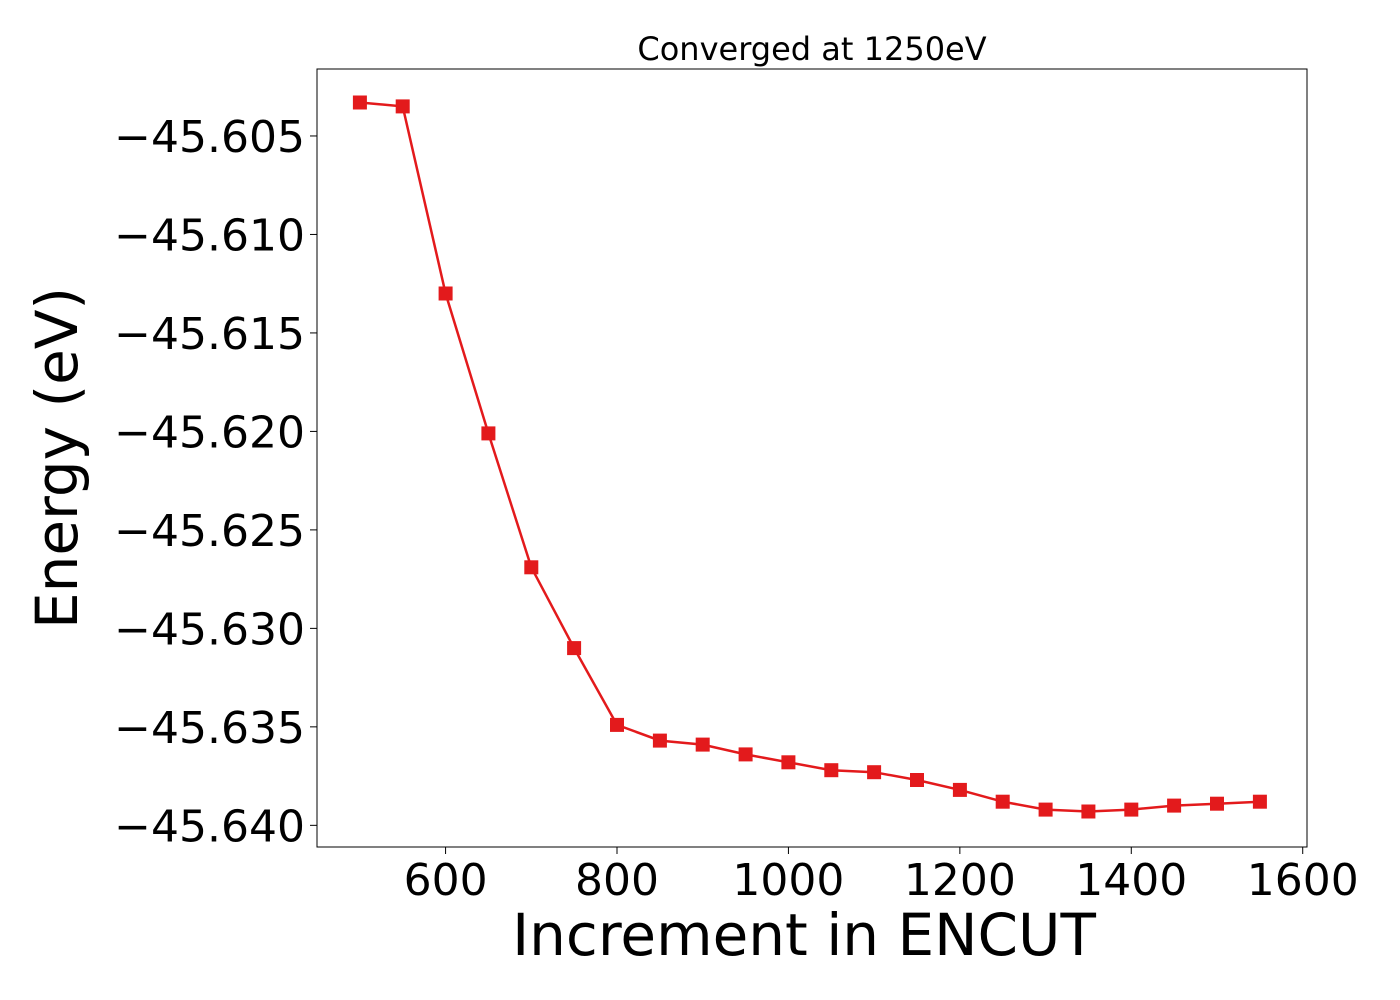 The width and height of the screenshot is (1400, 1000). Describe the element at coordinates (209, 531) in the screenshot. I see `y-tick-label: −45.625` at that location.